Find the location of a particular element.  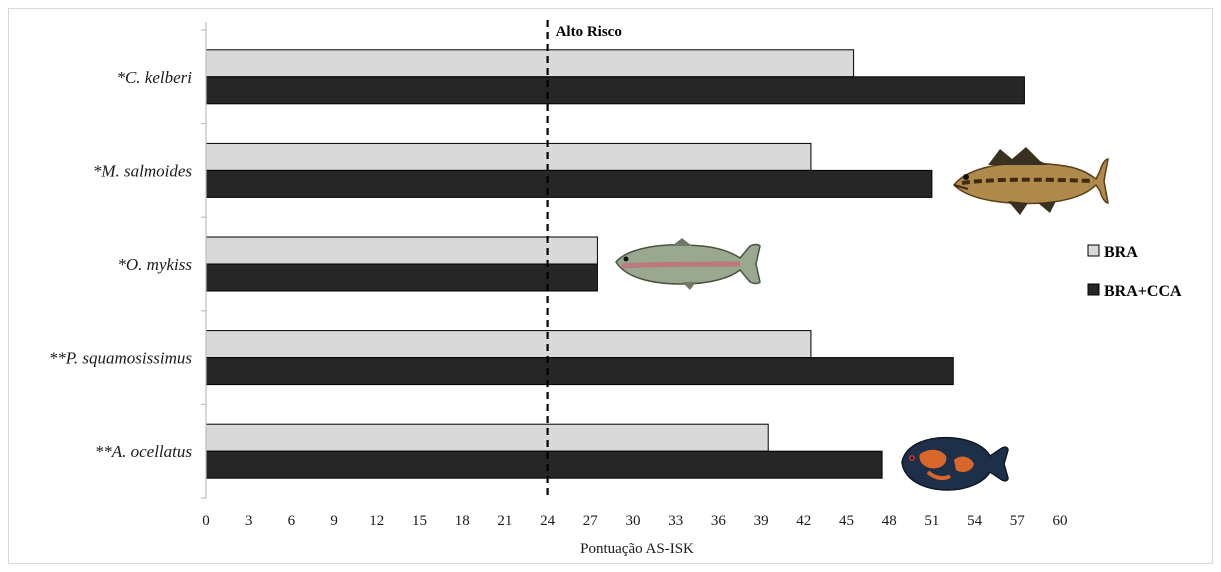

x-tick-label: 0 is located at coordinates (206, 521).